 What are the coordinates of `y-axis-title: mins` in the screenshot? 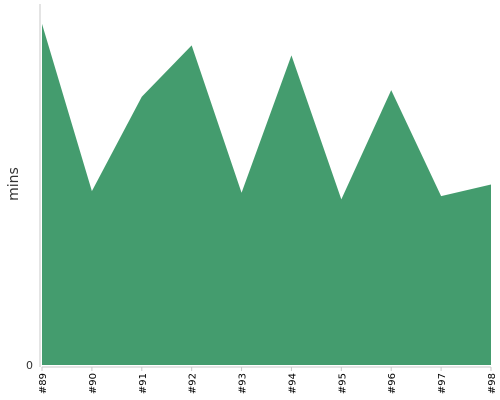 It's located at (14, 184).